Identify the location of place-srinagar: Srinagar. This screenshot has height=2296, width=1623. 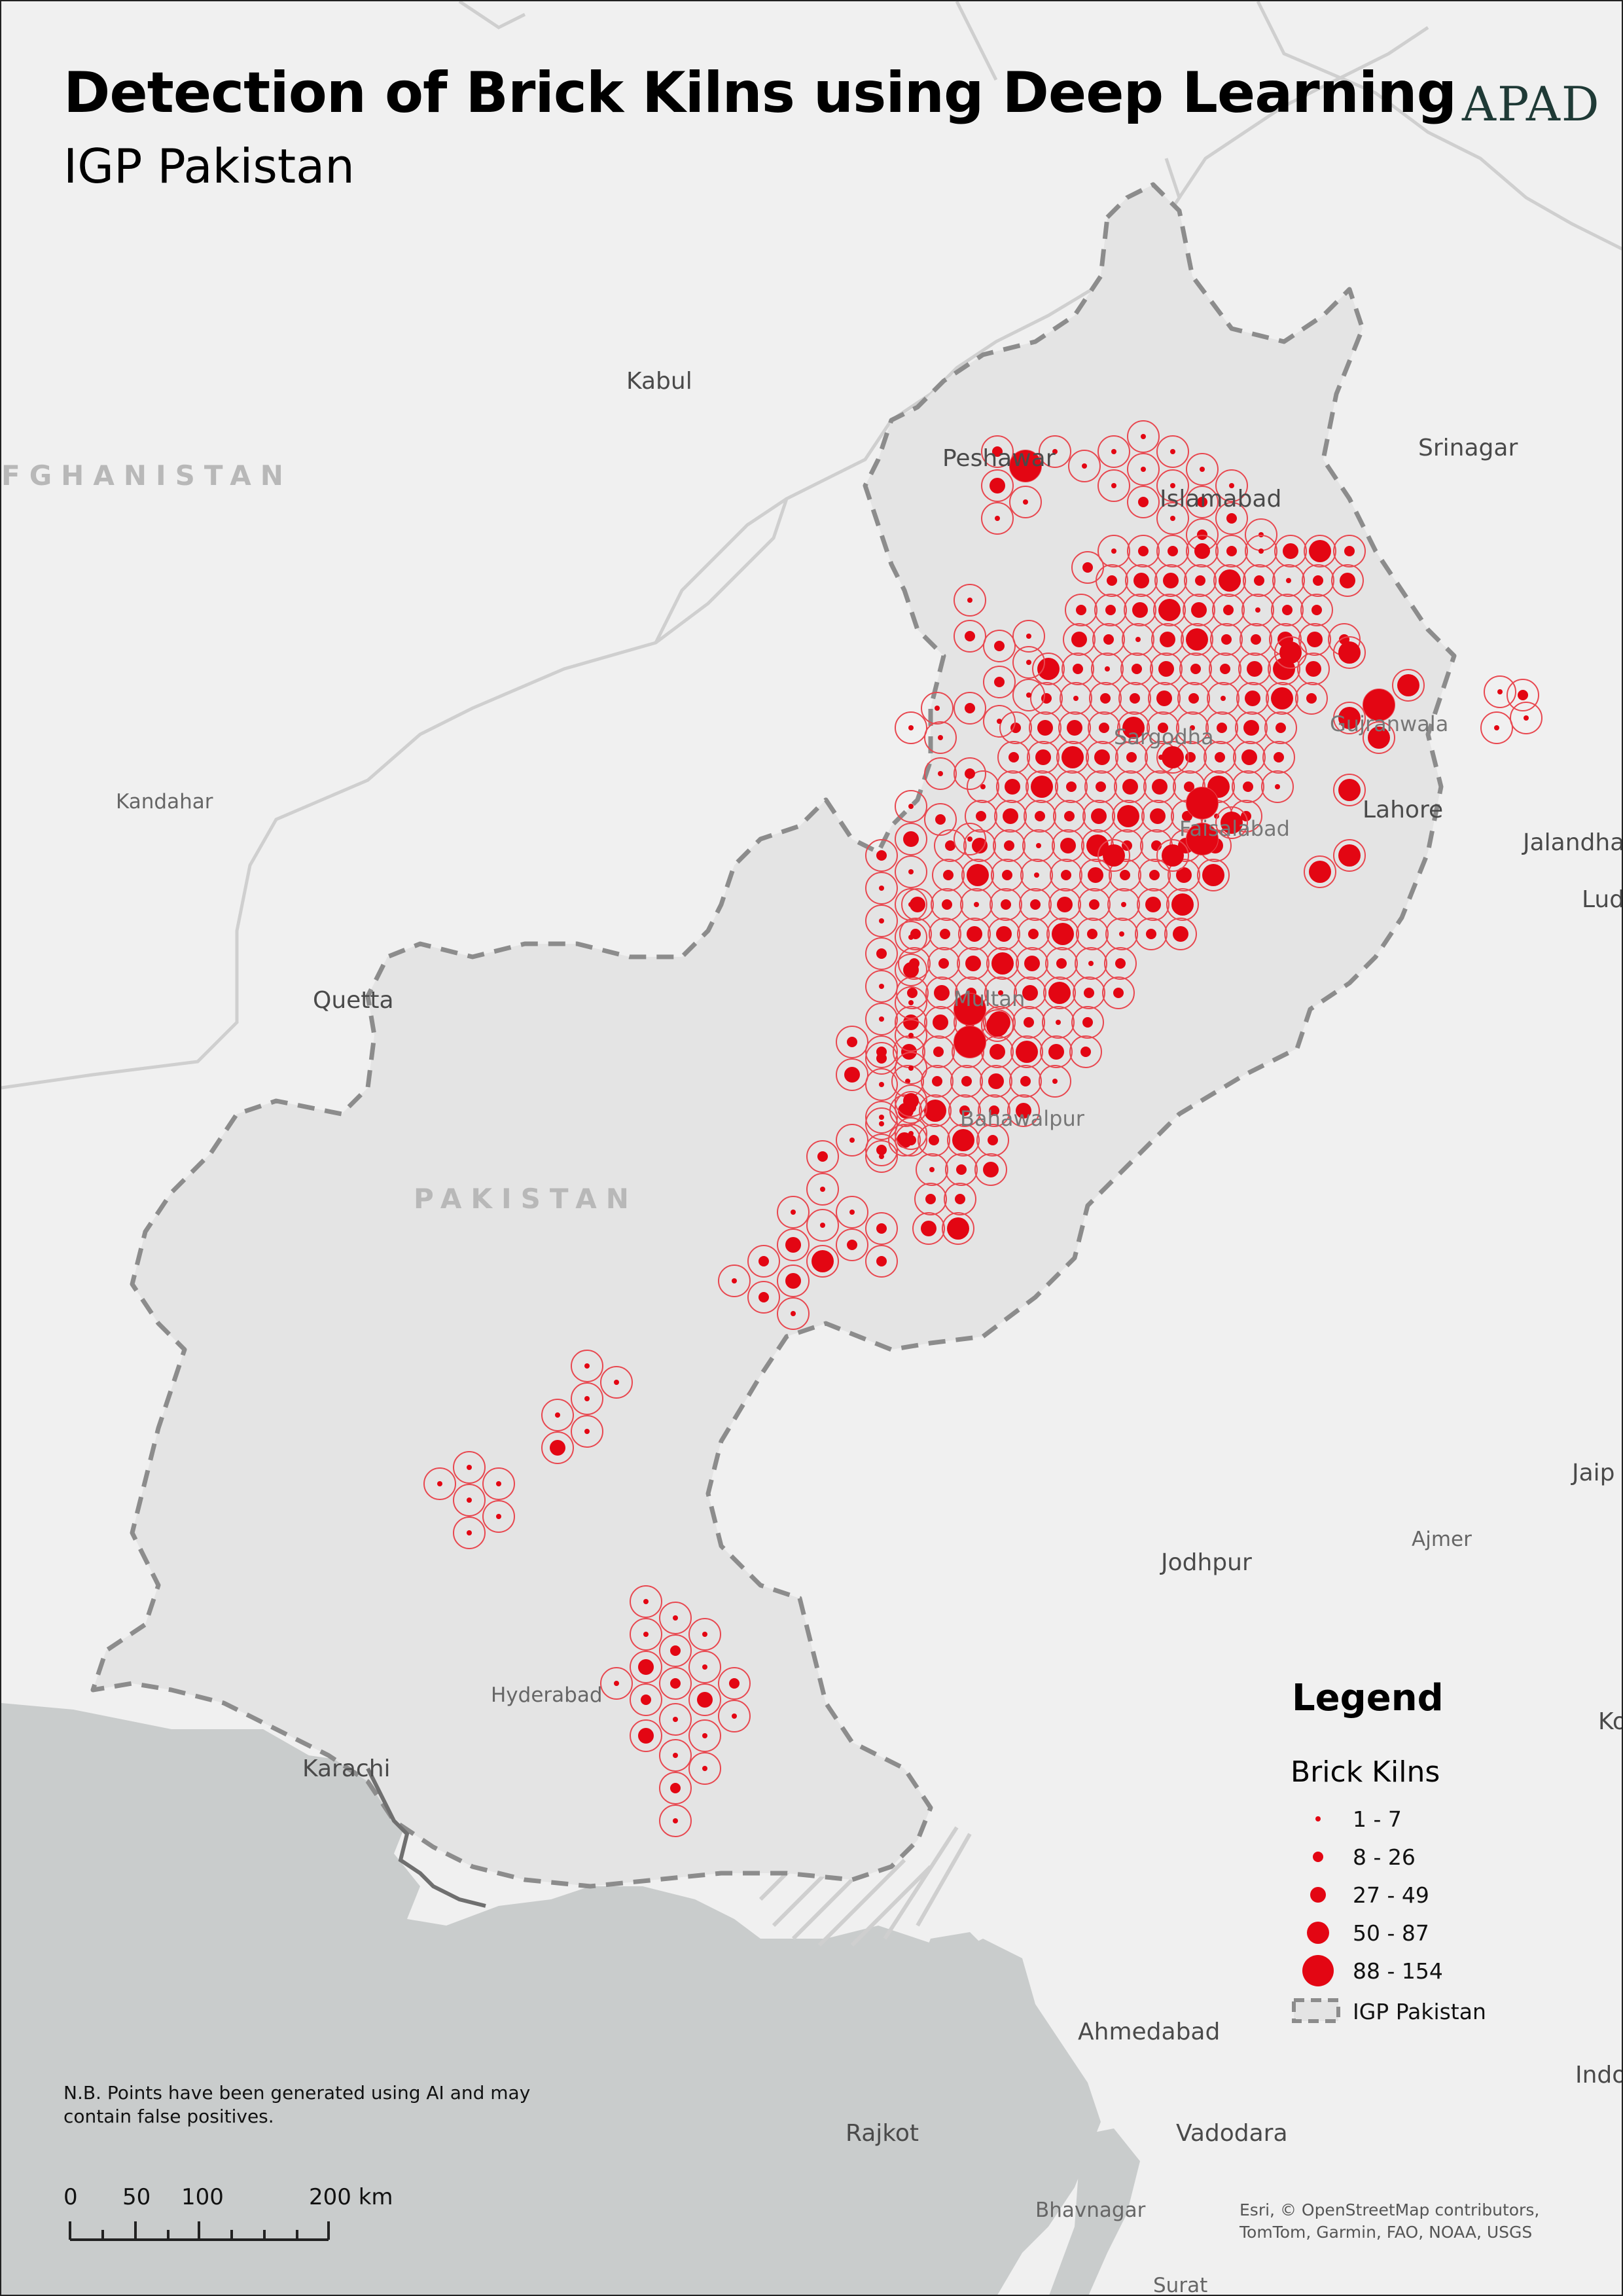
(1468, 448).